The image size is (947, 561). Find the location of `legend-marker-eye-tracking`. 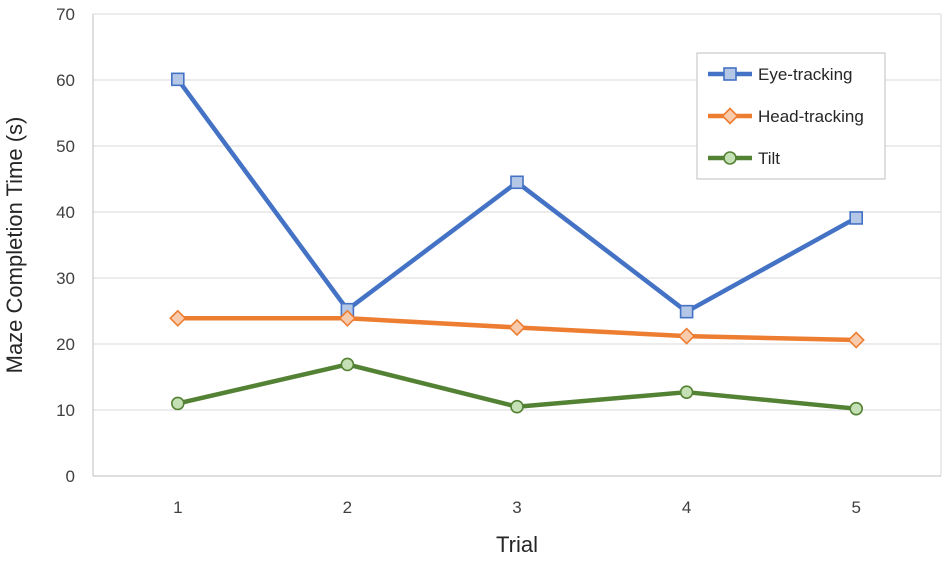

legend-marker-eye-tracking is located at coordinates (730, 74).